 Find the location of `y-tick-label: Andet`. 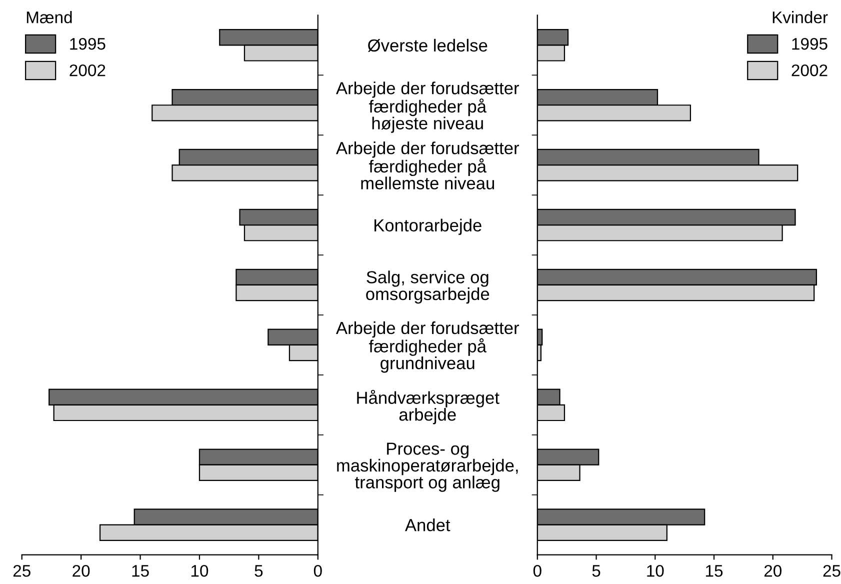

y-tick-label: Andet is located at coordinates (427, 525).